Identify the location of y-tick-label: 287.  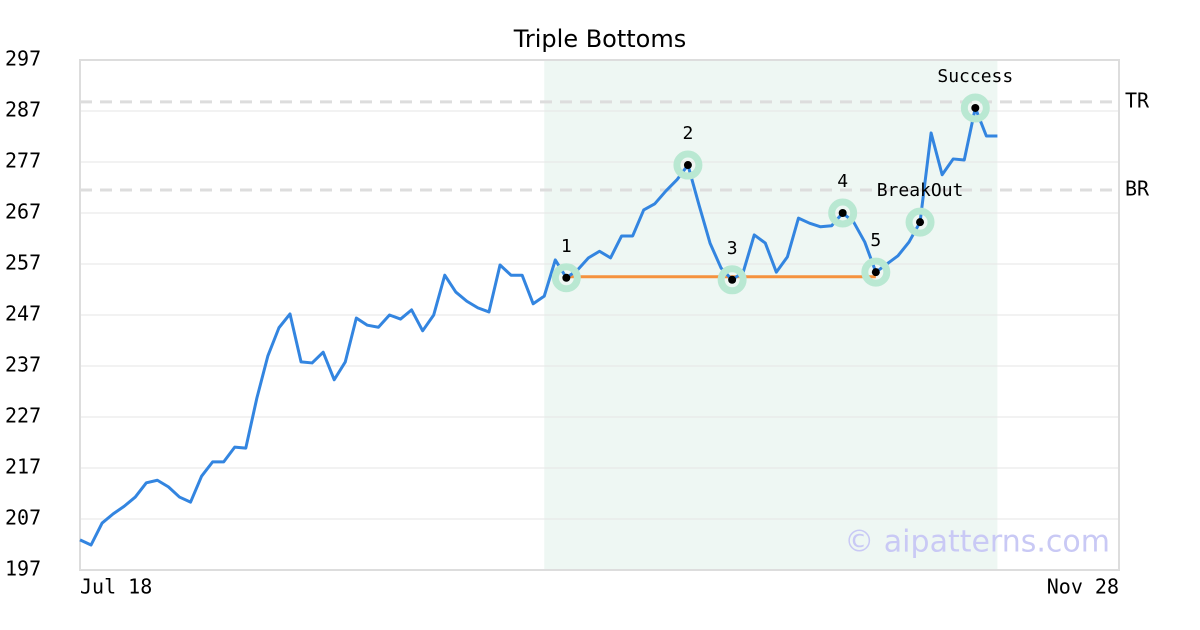
(23, 110).